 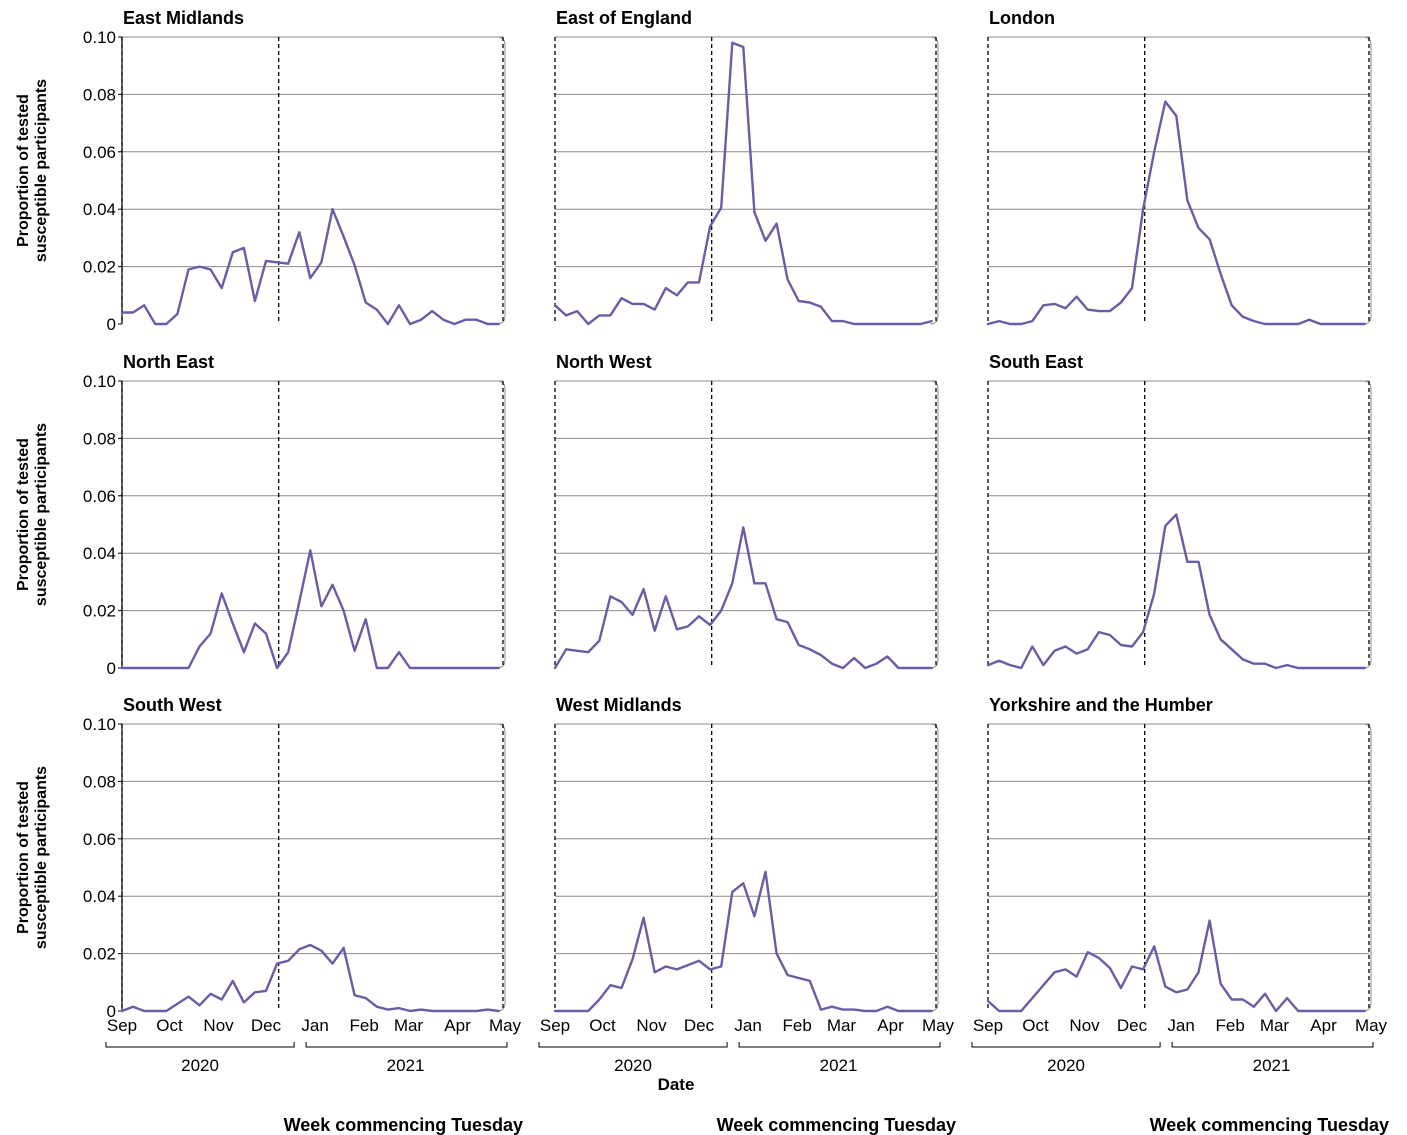 I want to click on panel-title: South West, so click(x=172, y=705).